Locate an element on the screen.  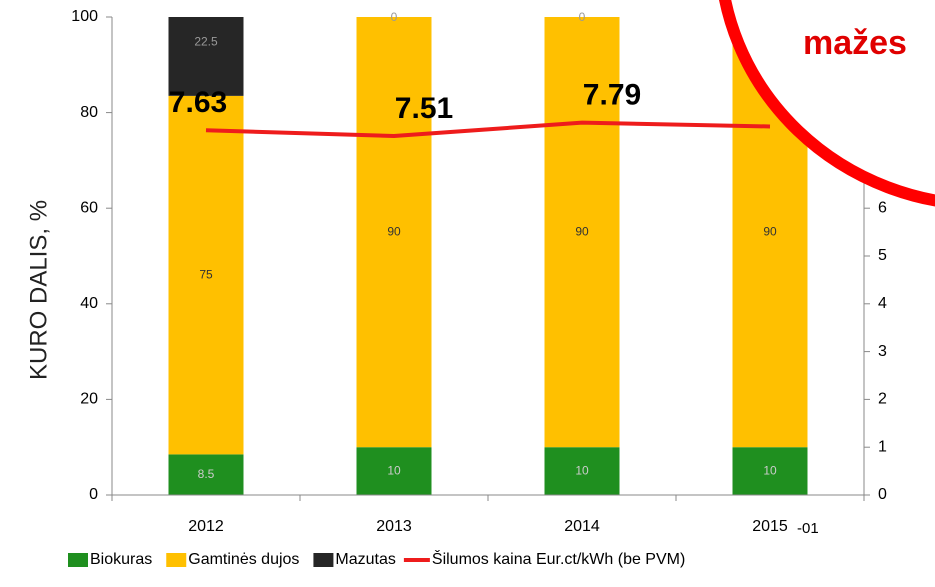
line-label: 7.63 is located at coordinates (198, 102).